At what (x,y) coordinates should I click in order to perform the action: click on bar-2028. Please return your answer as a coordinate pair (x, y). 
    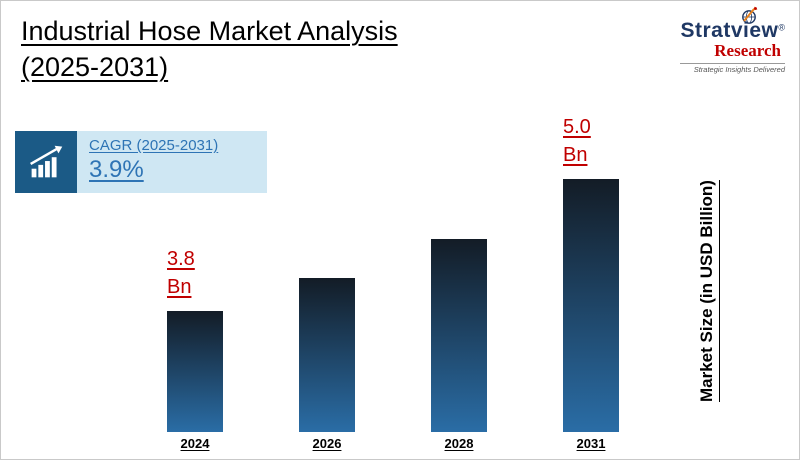
    Looking at the image, I should click on (459, 335).